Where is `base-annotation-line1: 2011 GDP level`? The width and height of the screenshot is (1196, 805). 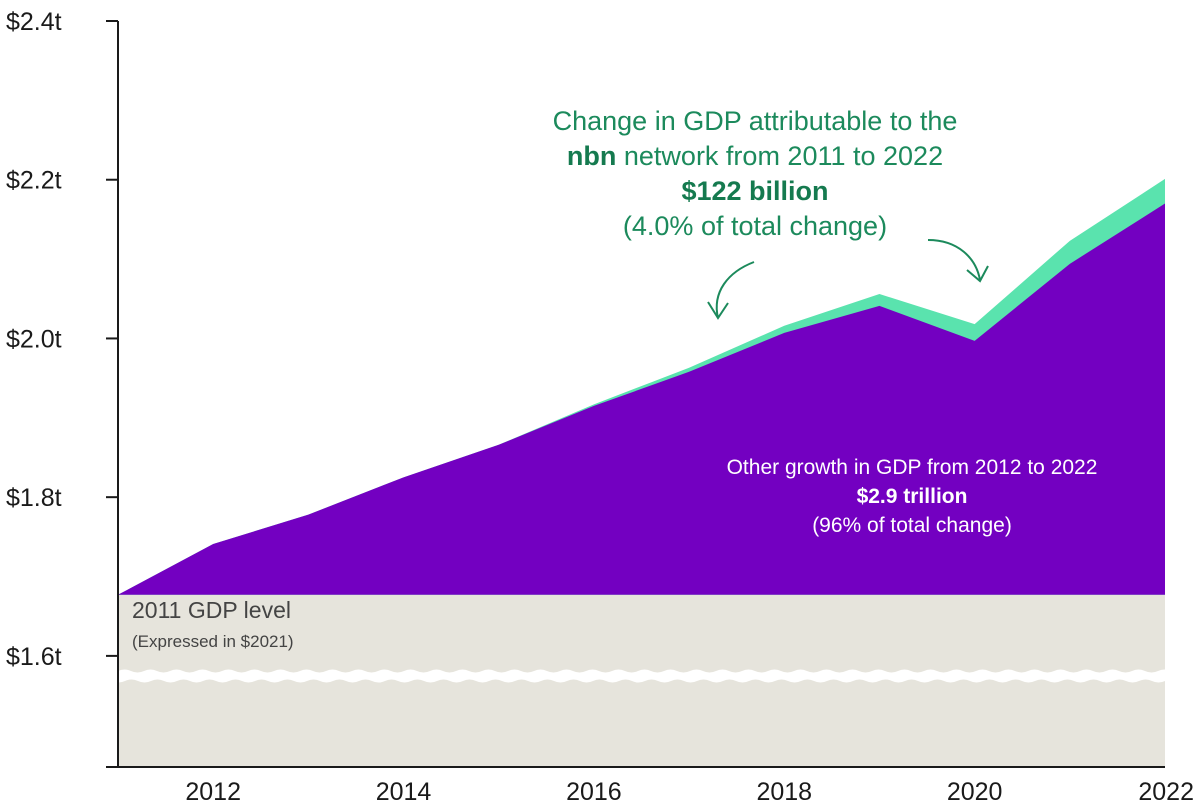
base-annotation-line1: 2011 GDP level is located at coordinates (211, 610).